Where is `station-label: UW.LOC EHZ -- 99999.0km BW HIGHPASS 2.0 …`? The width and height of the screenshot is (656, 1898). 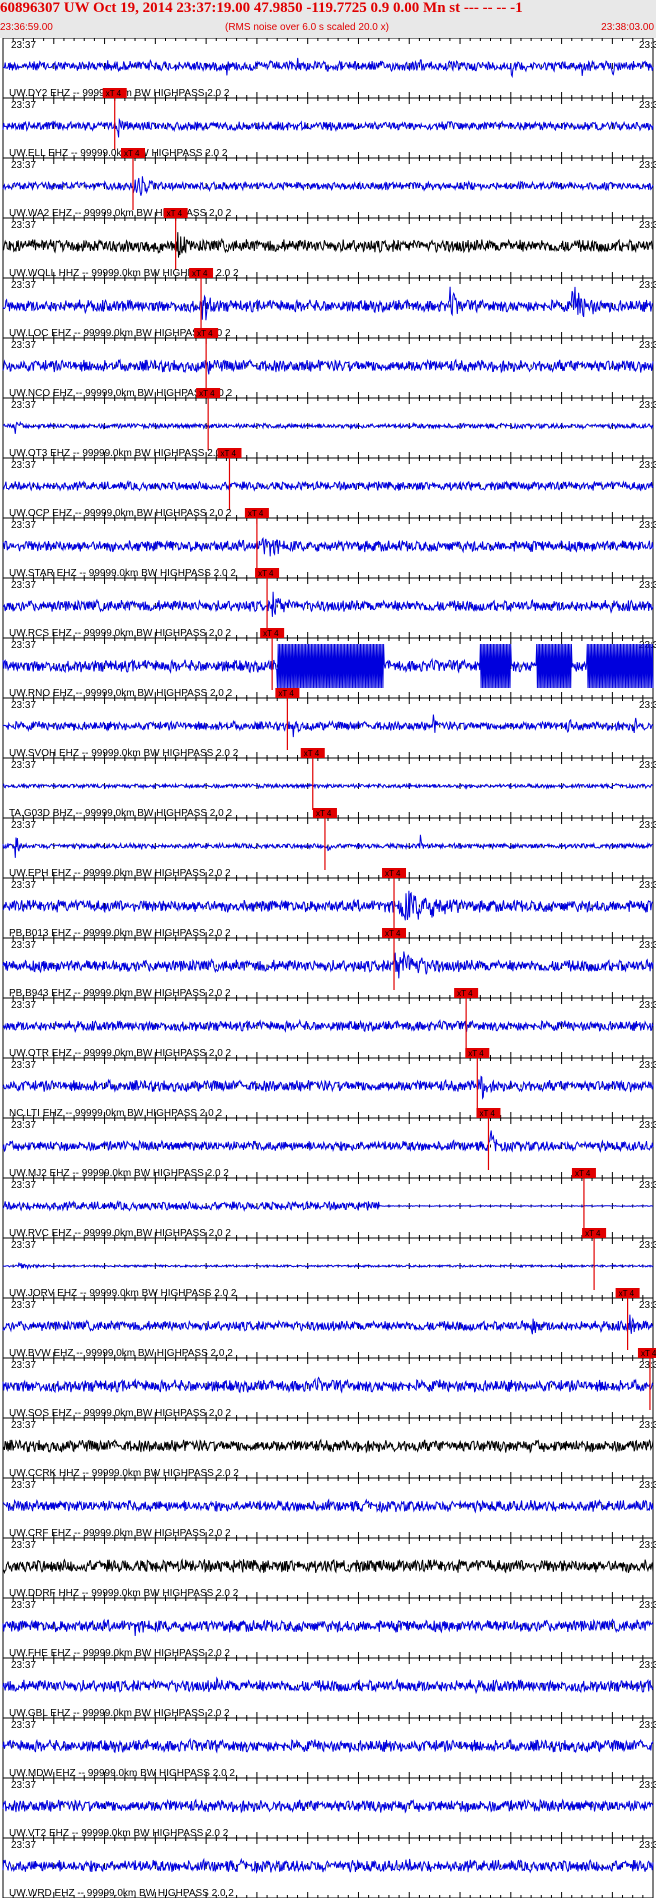 station-label: UW.LOC EHZ -- 99999.0km BW HIGHPASS 2.0 … is located at coordinates (120, 333).